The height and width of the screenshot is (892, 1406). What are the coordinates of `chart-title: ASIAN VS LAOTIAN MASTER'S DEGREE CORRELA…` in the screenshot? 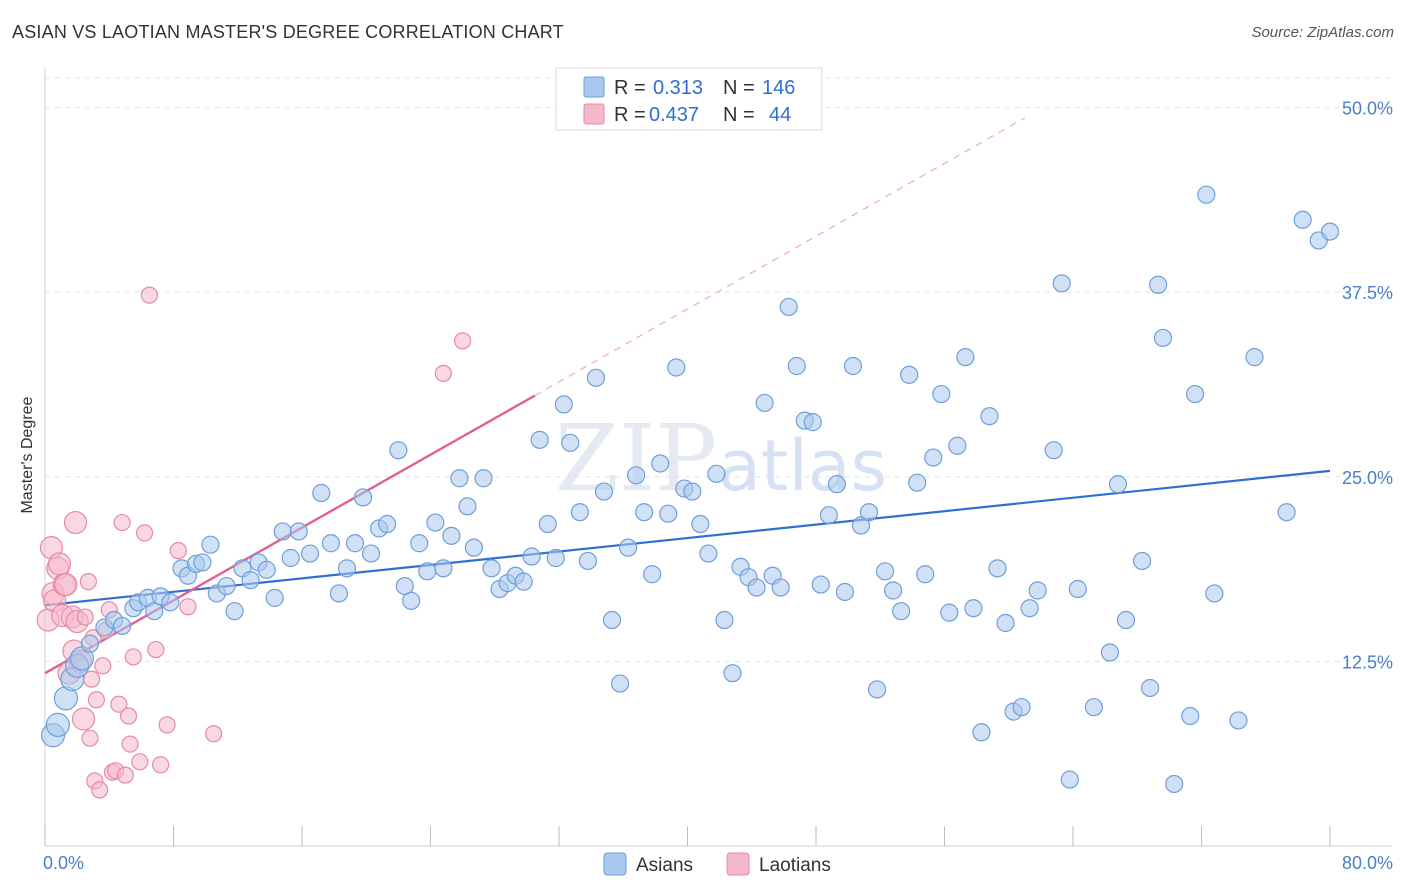 It's located at (288, 32).